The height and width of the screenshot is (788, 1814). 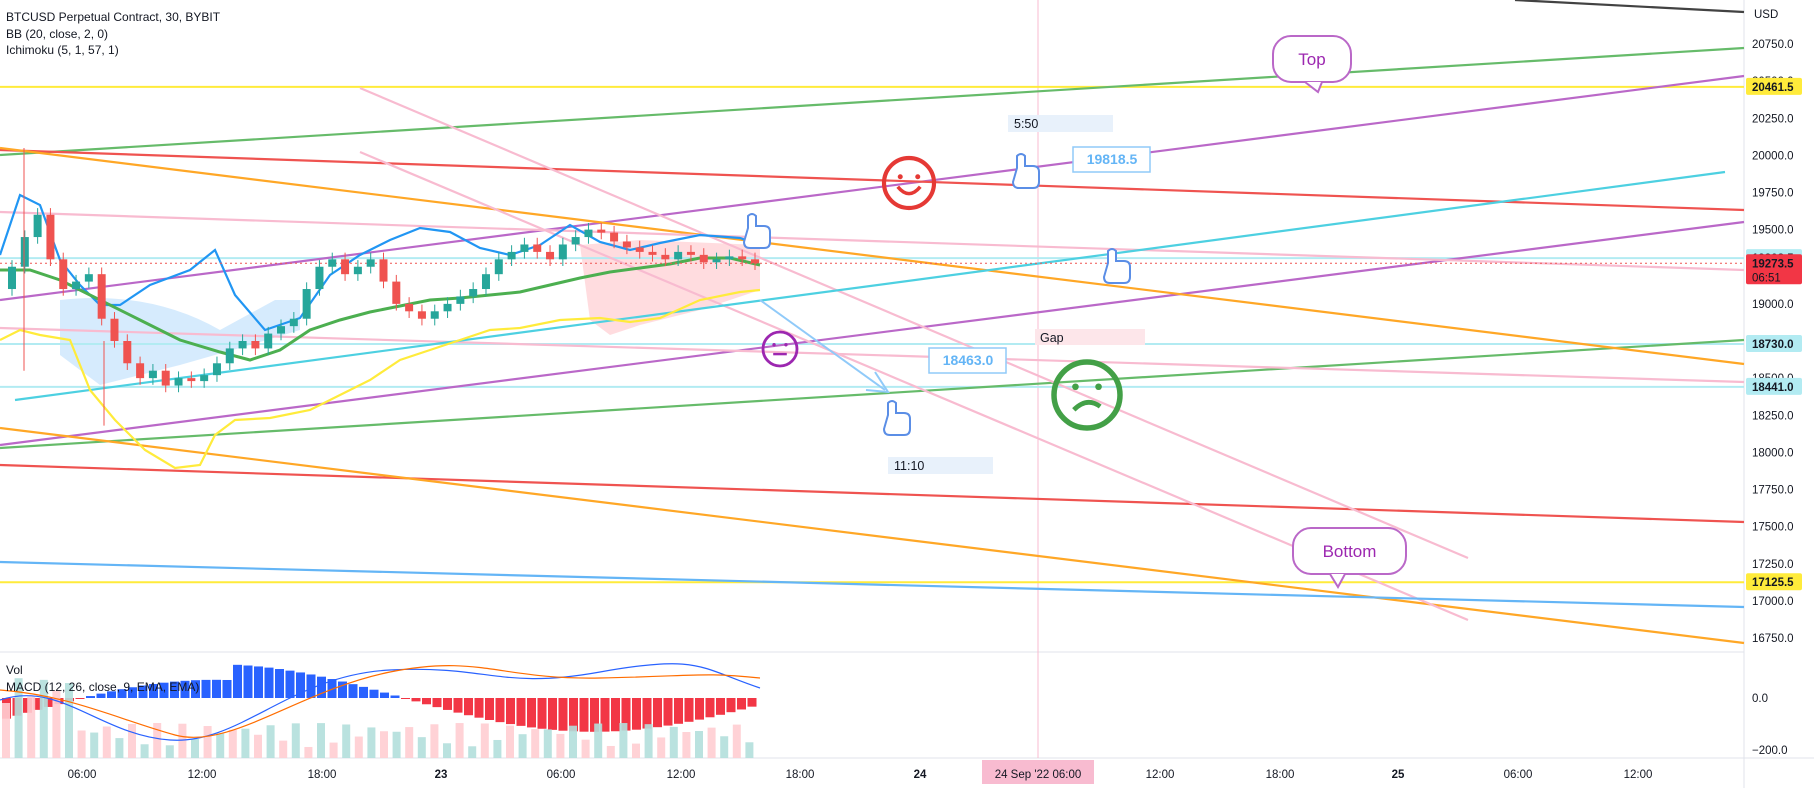 What do you see at coordinates (1773, 231) in the screenshot?
I see `price-tick: 19500.0` at bounding box center [1773, 231].